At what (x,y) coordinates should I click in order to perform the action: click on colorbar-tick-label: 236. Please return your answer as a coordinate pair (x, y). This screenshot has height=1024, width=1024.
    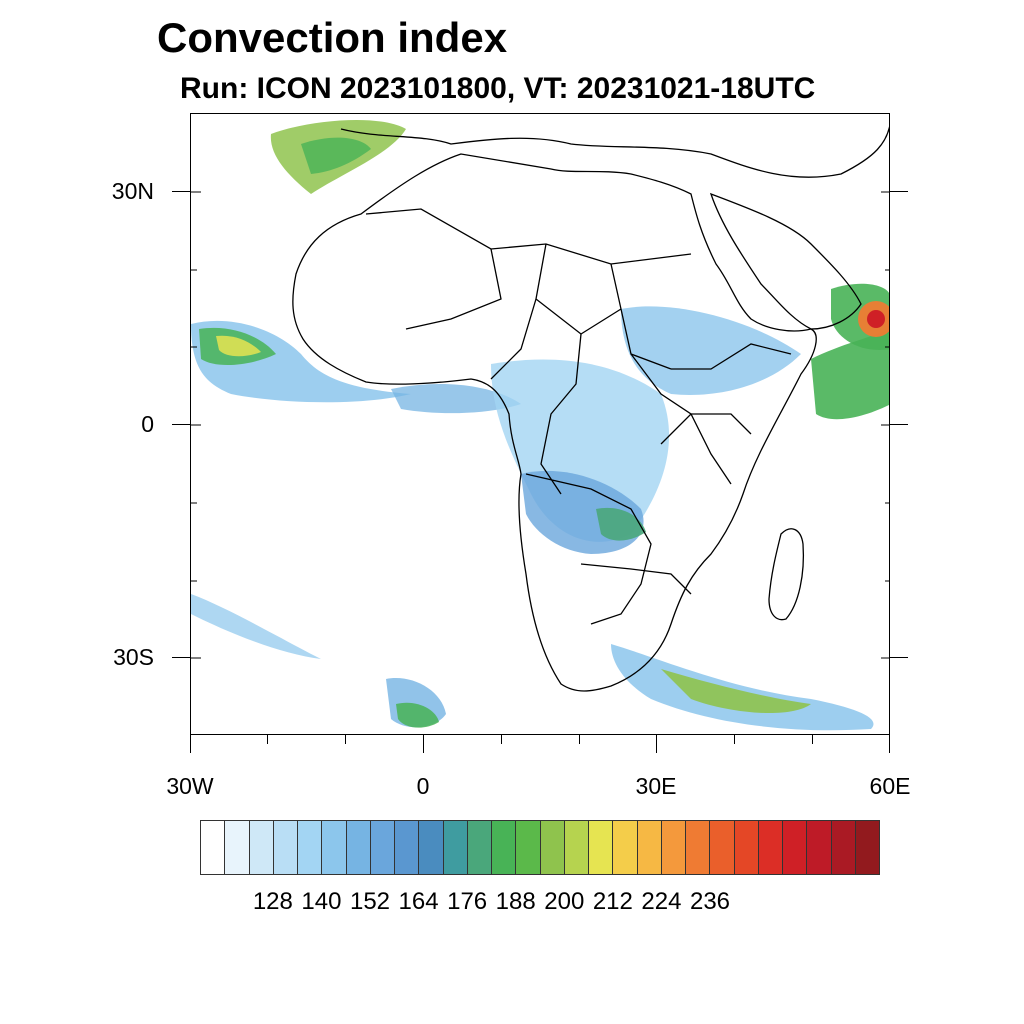
    Looking at the image, I should click on (710, 901).